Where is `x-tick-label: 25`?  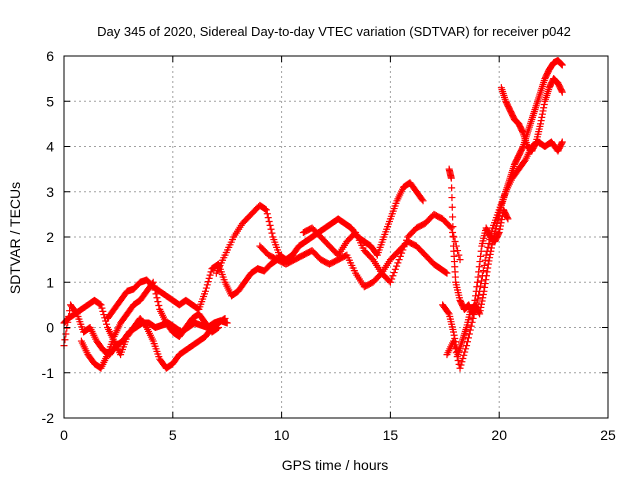
x-tick-label: 25 is located at coordinates (608, 435).